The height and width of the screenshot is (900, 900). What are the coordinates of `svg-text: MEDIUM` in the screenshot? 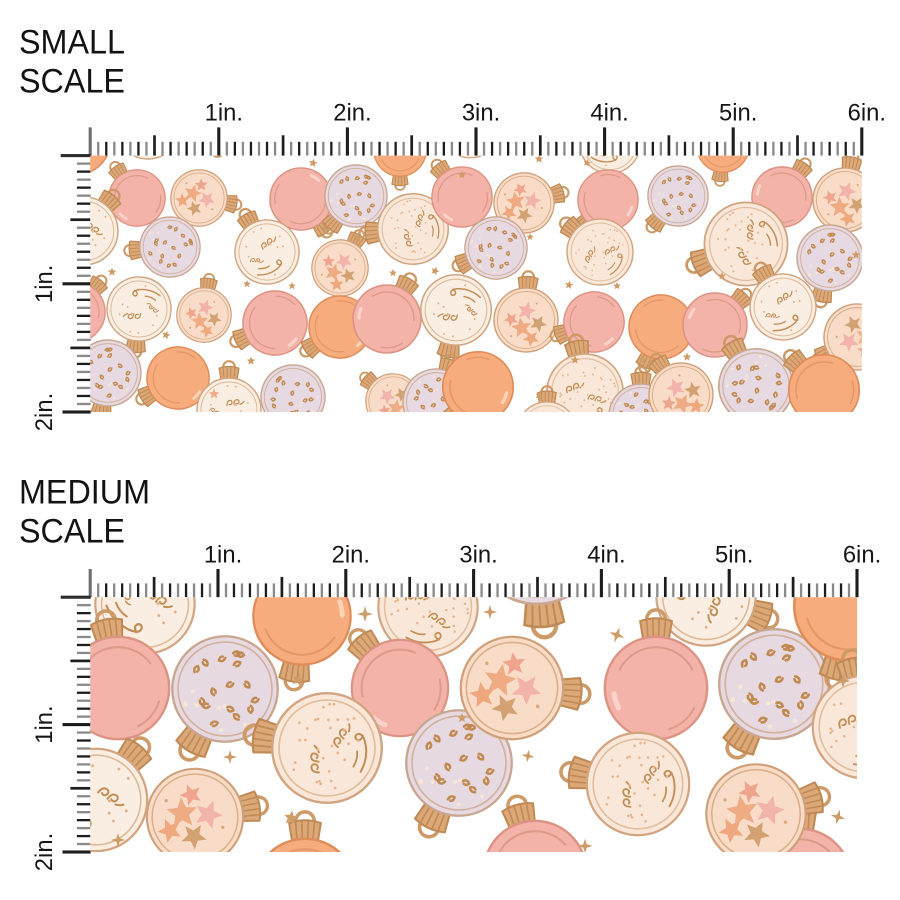 It's located at (84, 493).